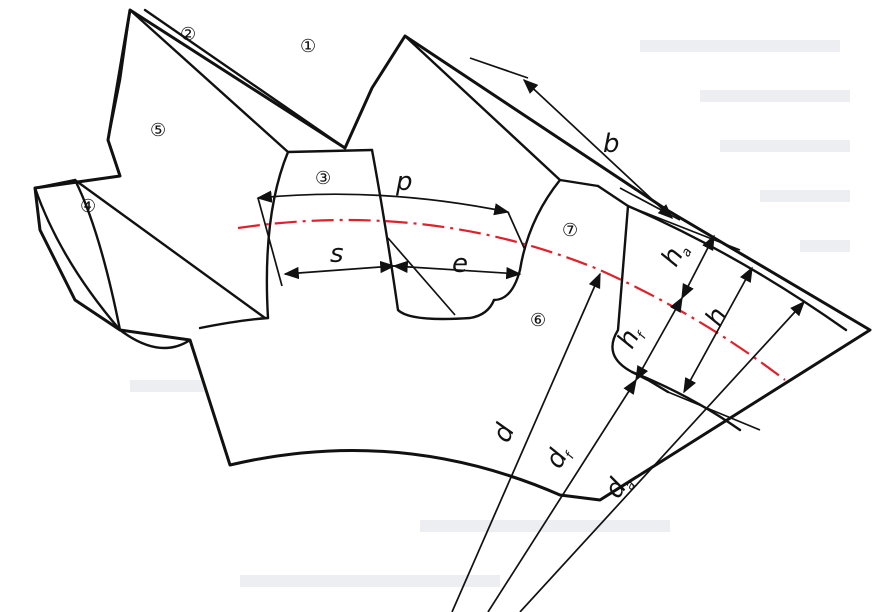 Image resolution: width=872 pixels, height=612 pixels. Describe the element at coordinates (337, 254) in the screenshot. I see `label-s: s` at that location.